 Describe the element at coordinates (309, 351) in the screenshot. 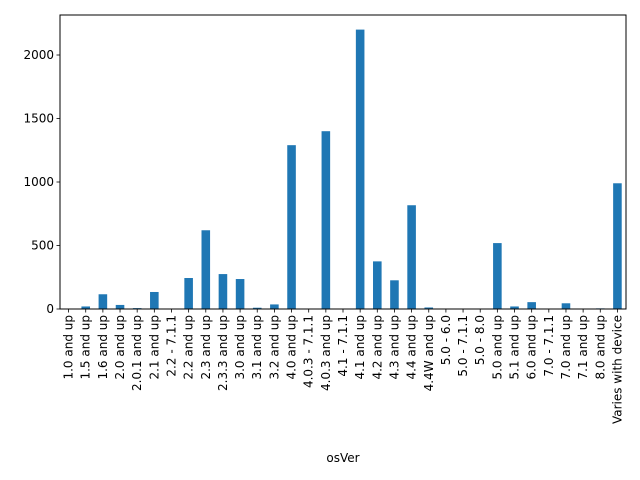

I see `x-tick-label: 4.0.3 - 7.1.1` at that location.